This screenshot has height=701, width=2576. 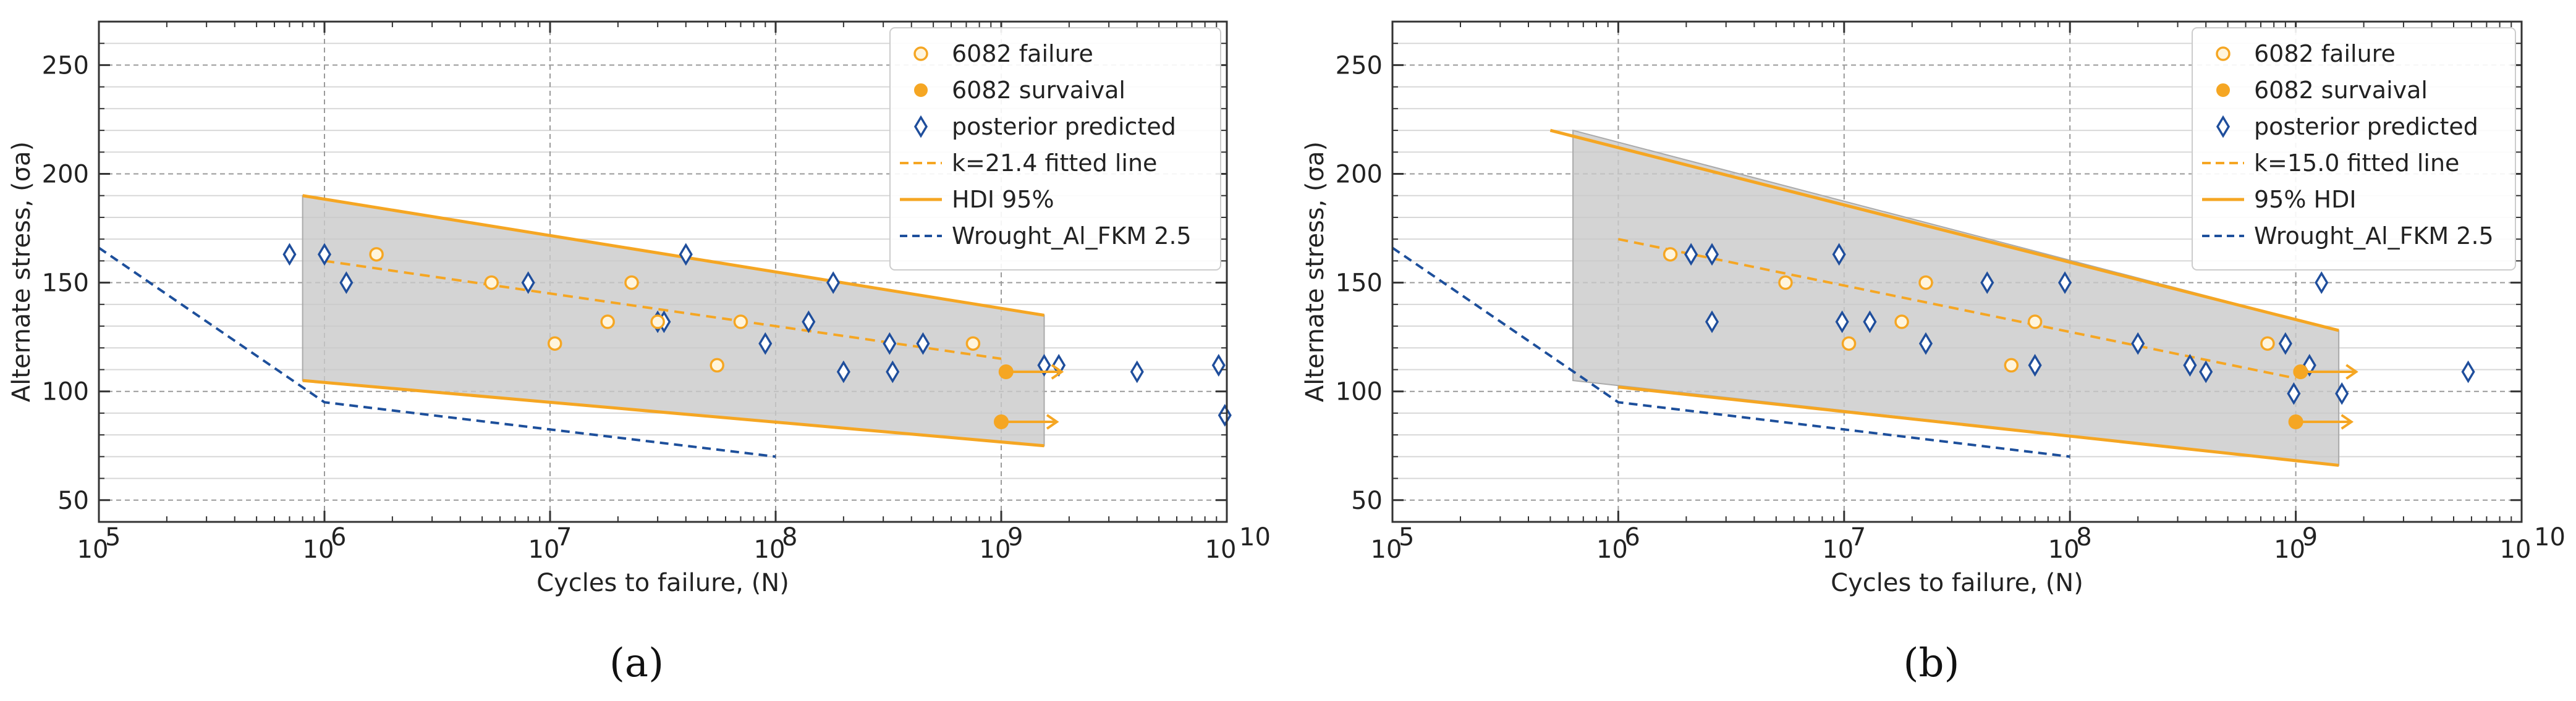 I want to click on panel-caption: (a), so click(x=636, y=663).